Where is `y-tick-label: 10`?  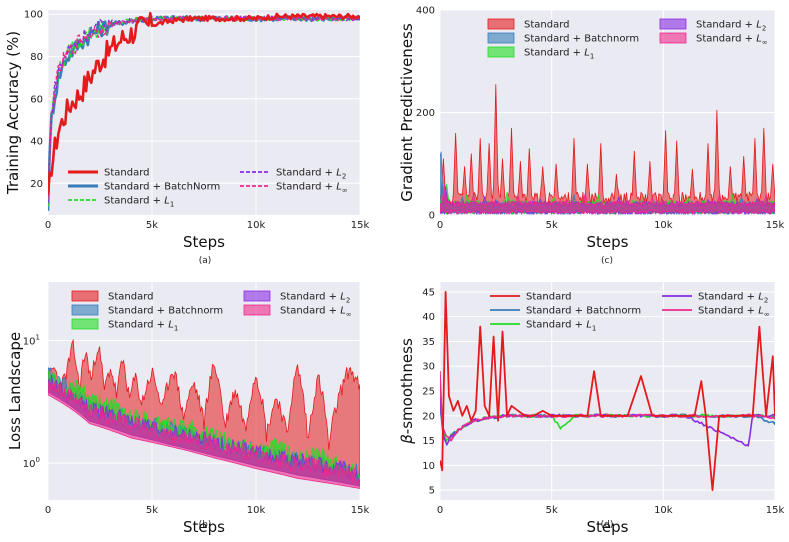
y-tick-label: 10 is located at coordinates (428, 466).